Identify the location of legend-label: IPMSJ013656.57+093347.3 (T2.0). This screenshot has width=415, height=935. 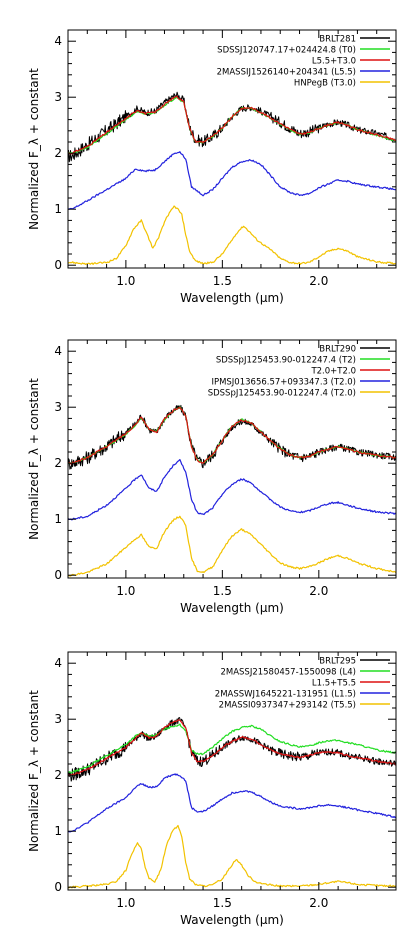
(283, 383).